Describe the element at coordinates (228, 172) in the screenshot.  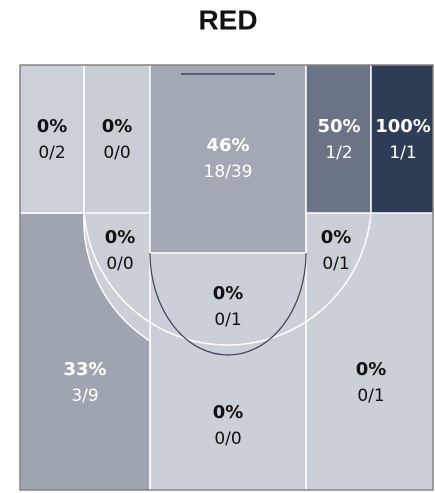
I see `zone-shots: 18/39` at that location.